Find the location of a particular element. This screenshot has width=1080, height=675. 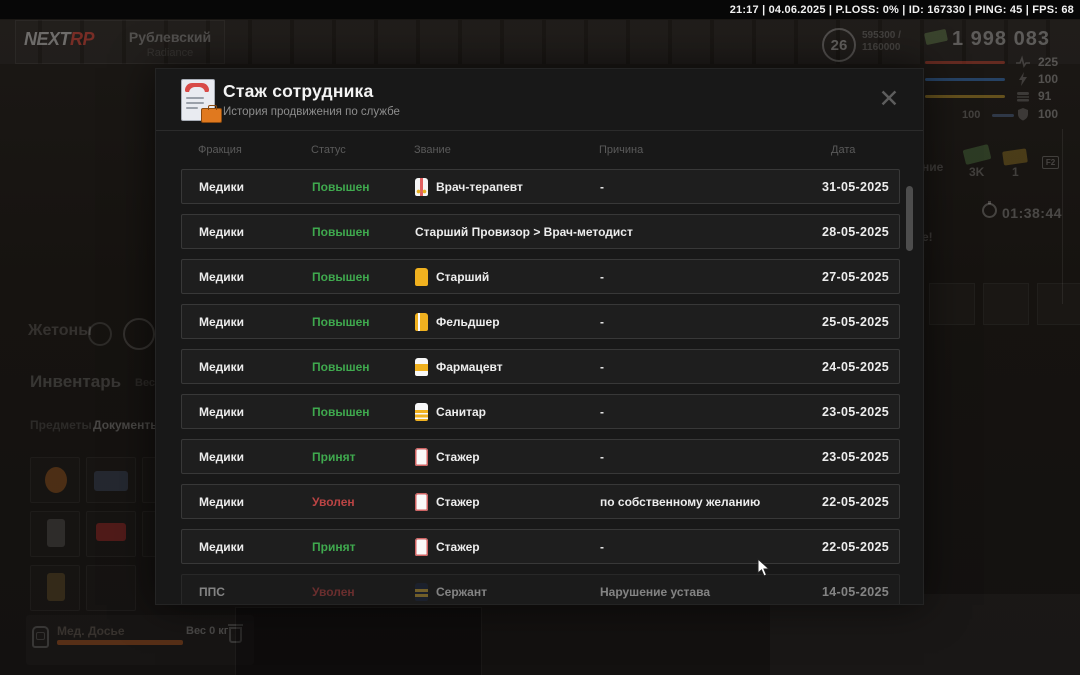

logo-next: NEXT is located at coordinates (47, 39).